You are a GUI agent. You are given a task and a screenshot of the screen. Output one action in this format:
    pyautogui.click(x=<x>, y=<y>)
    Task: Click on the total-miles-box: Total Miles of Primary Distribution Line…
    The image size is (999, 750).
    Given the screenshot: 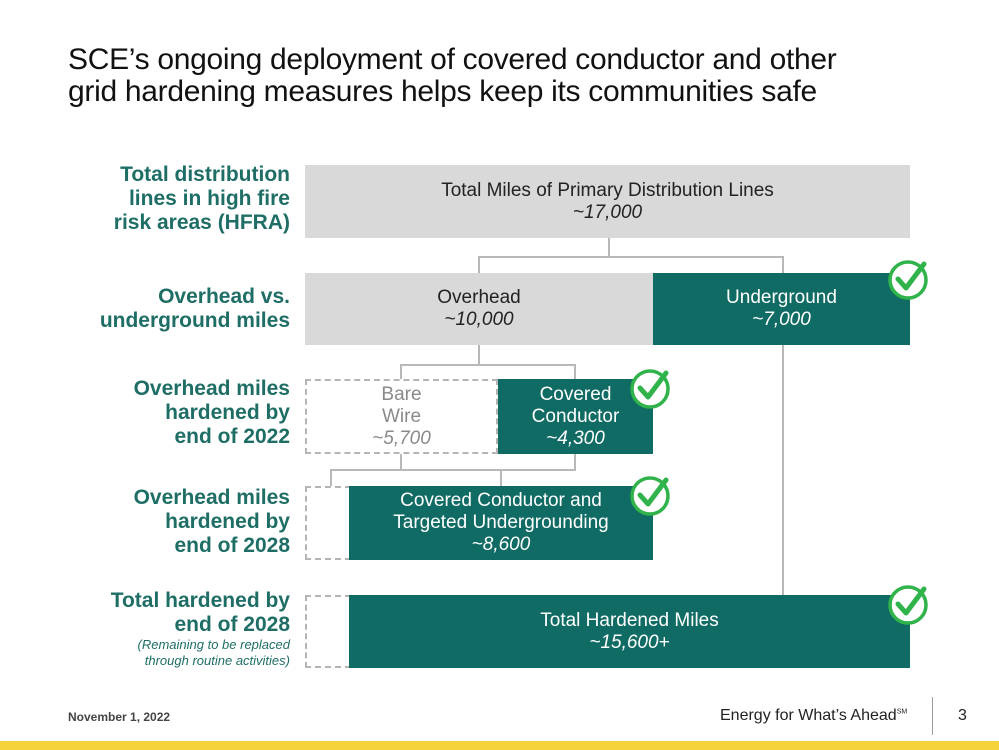 What is the action you would take?
    pyautogui.click(x=607, y=201)
    